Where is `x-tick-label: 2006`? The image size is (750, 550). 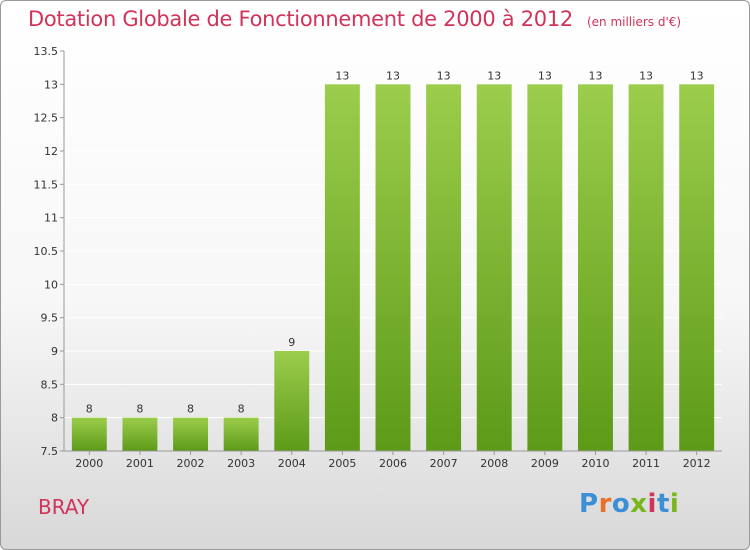
x-tick-label: 2006 is located at coordinates (393, 463).